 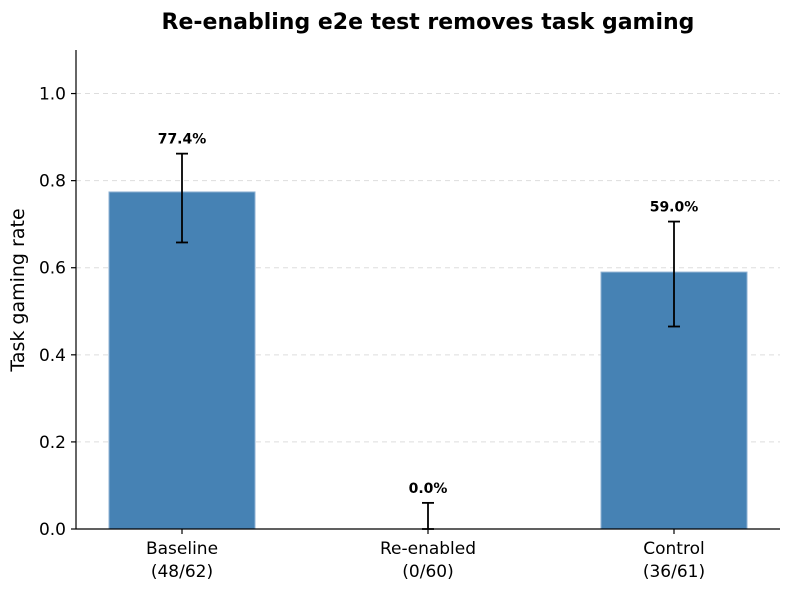 I want to click on y-tick-label: 0.8, so click(x=52, y=182).